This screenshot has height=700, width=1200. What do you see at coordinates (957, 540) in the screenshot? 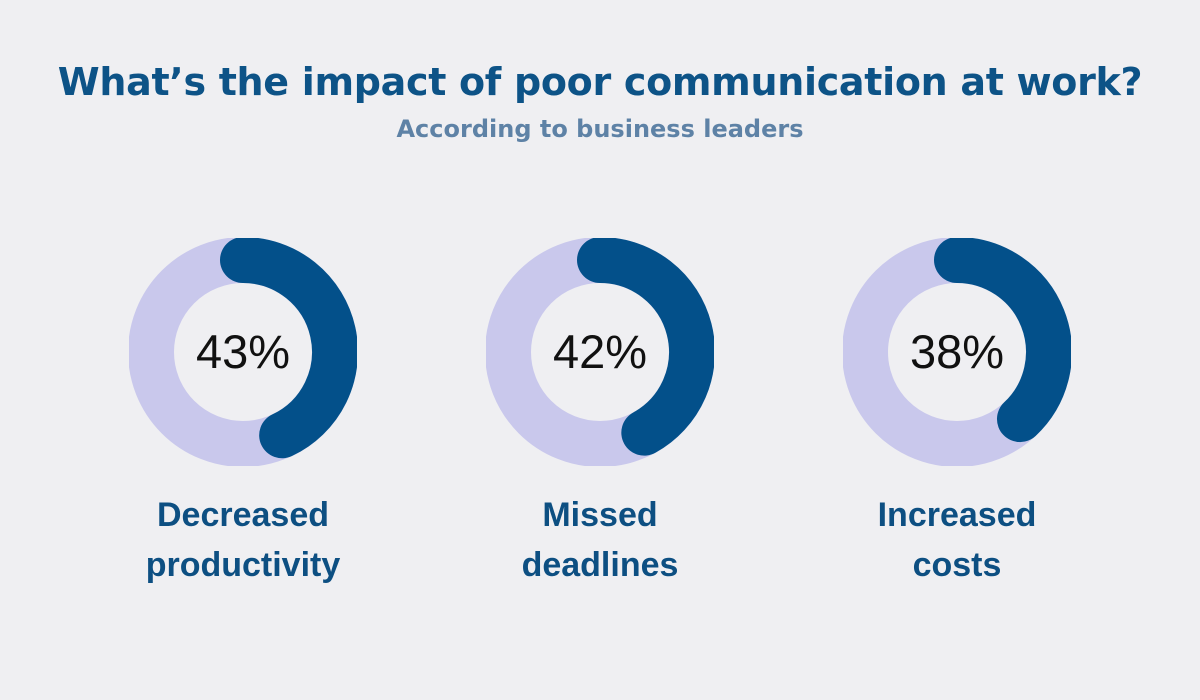
I see `category-label-increased-costs: Increased costs` at bounding box center [957, 540].